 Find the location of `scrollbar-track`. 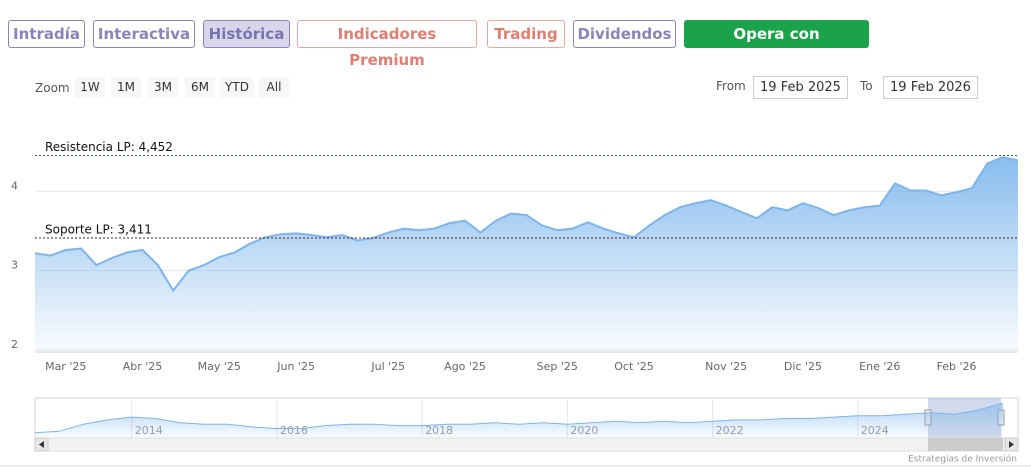

scrollbar-track is located at coordinates (526, 444).